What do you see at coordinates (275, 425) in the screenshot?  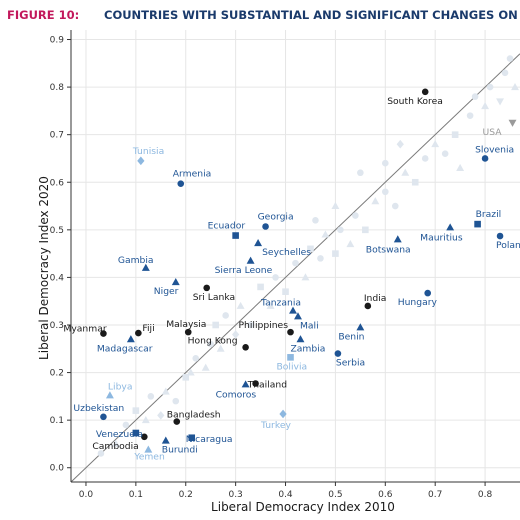 I see `label-turkey: Turkey` at bounding box center [275, 425].